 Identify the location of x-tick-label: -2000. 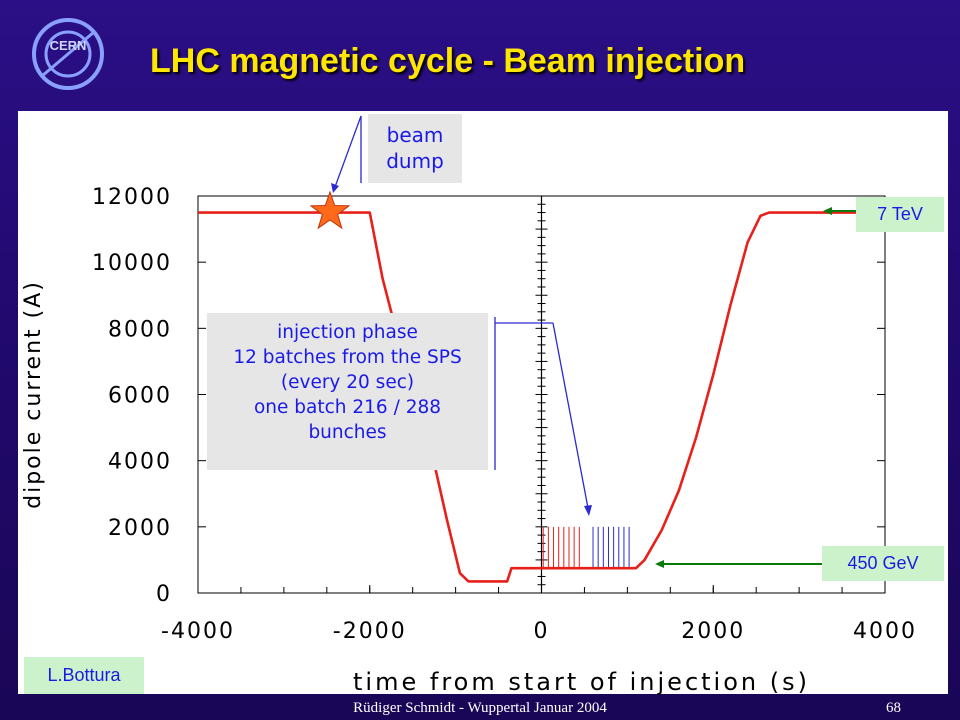
(370, 631).